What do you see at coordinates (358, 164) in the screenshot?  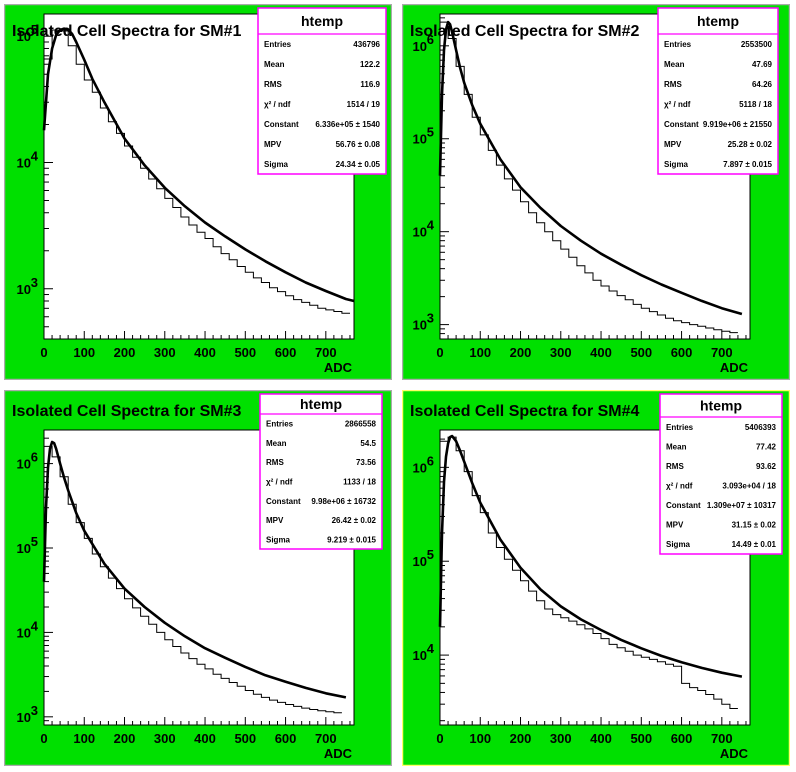 I see `stats-row-value: 24.34 ± 0.05` at bounding box center [358, 164].